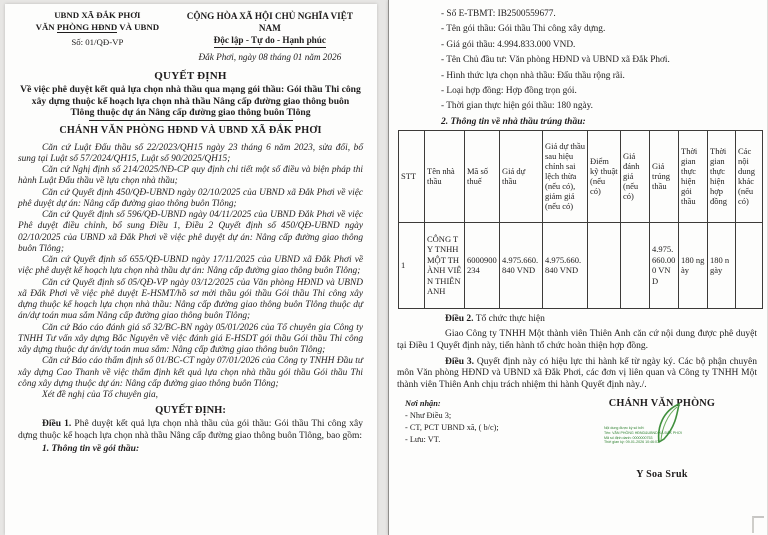  I want to click on scan-corner-mark, so click(758, 524).